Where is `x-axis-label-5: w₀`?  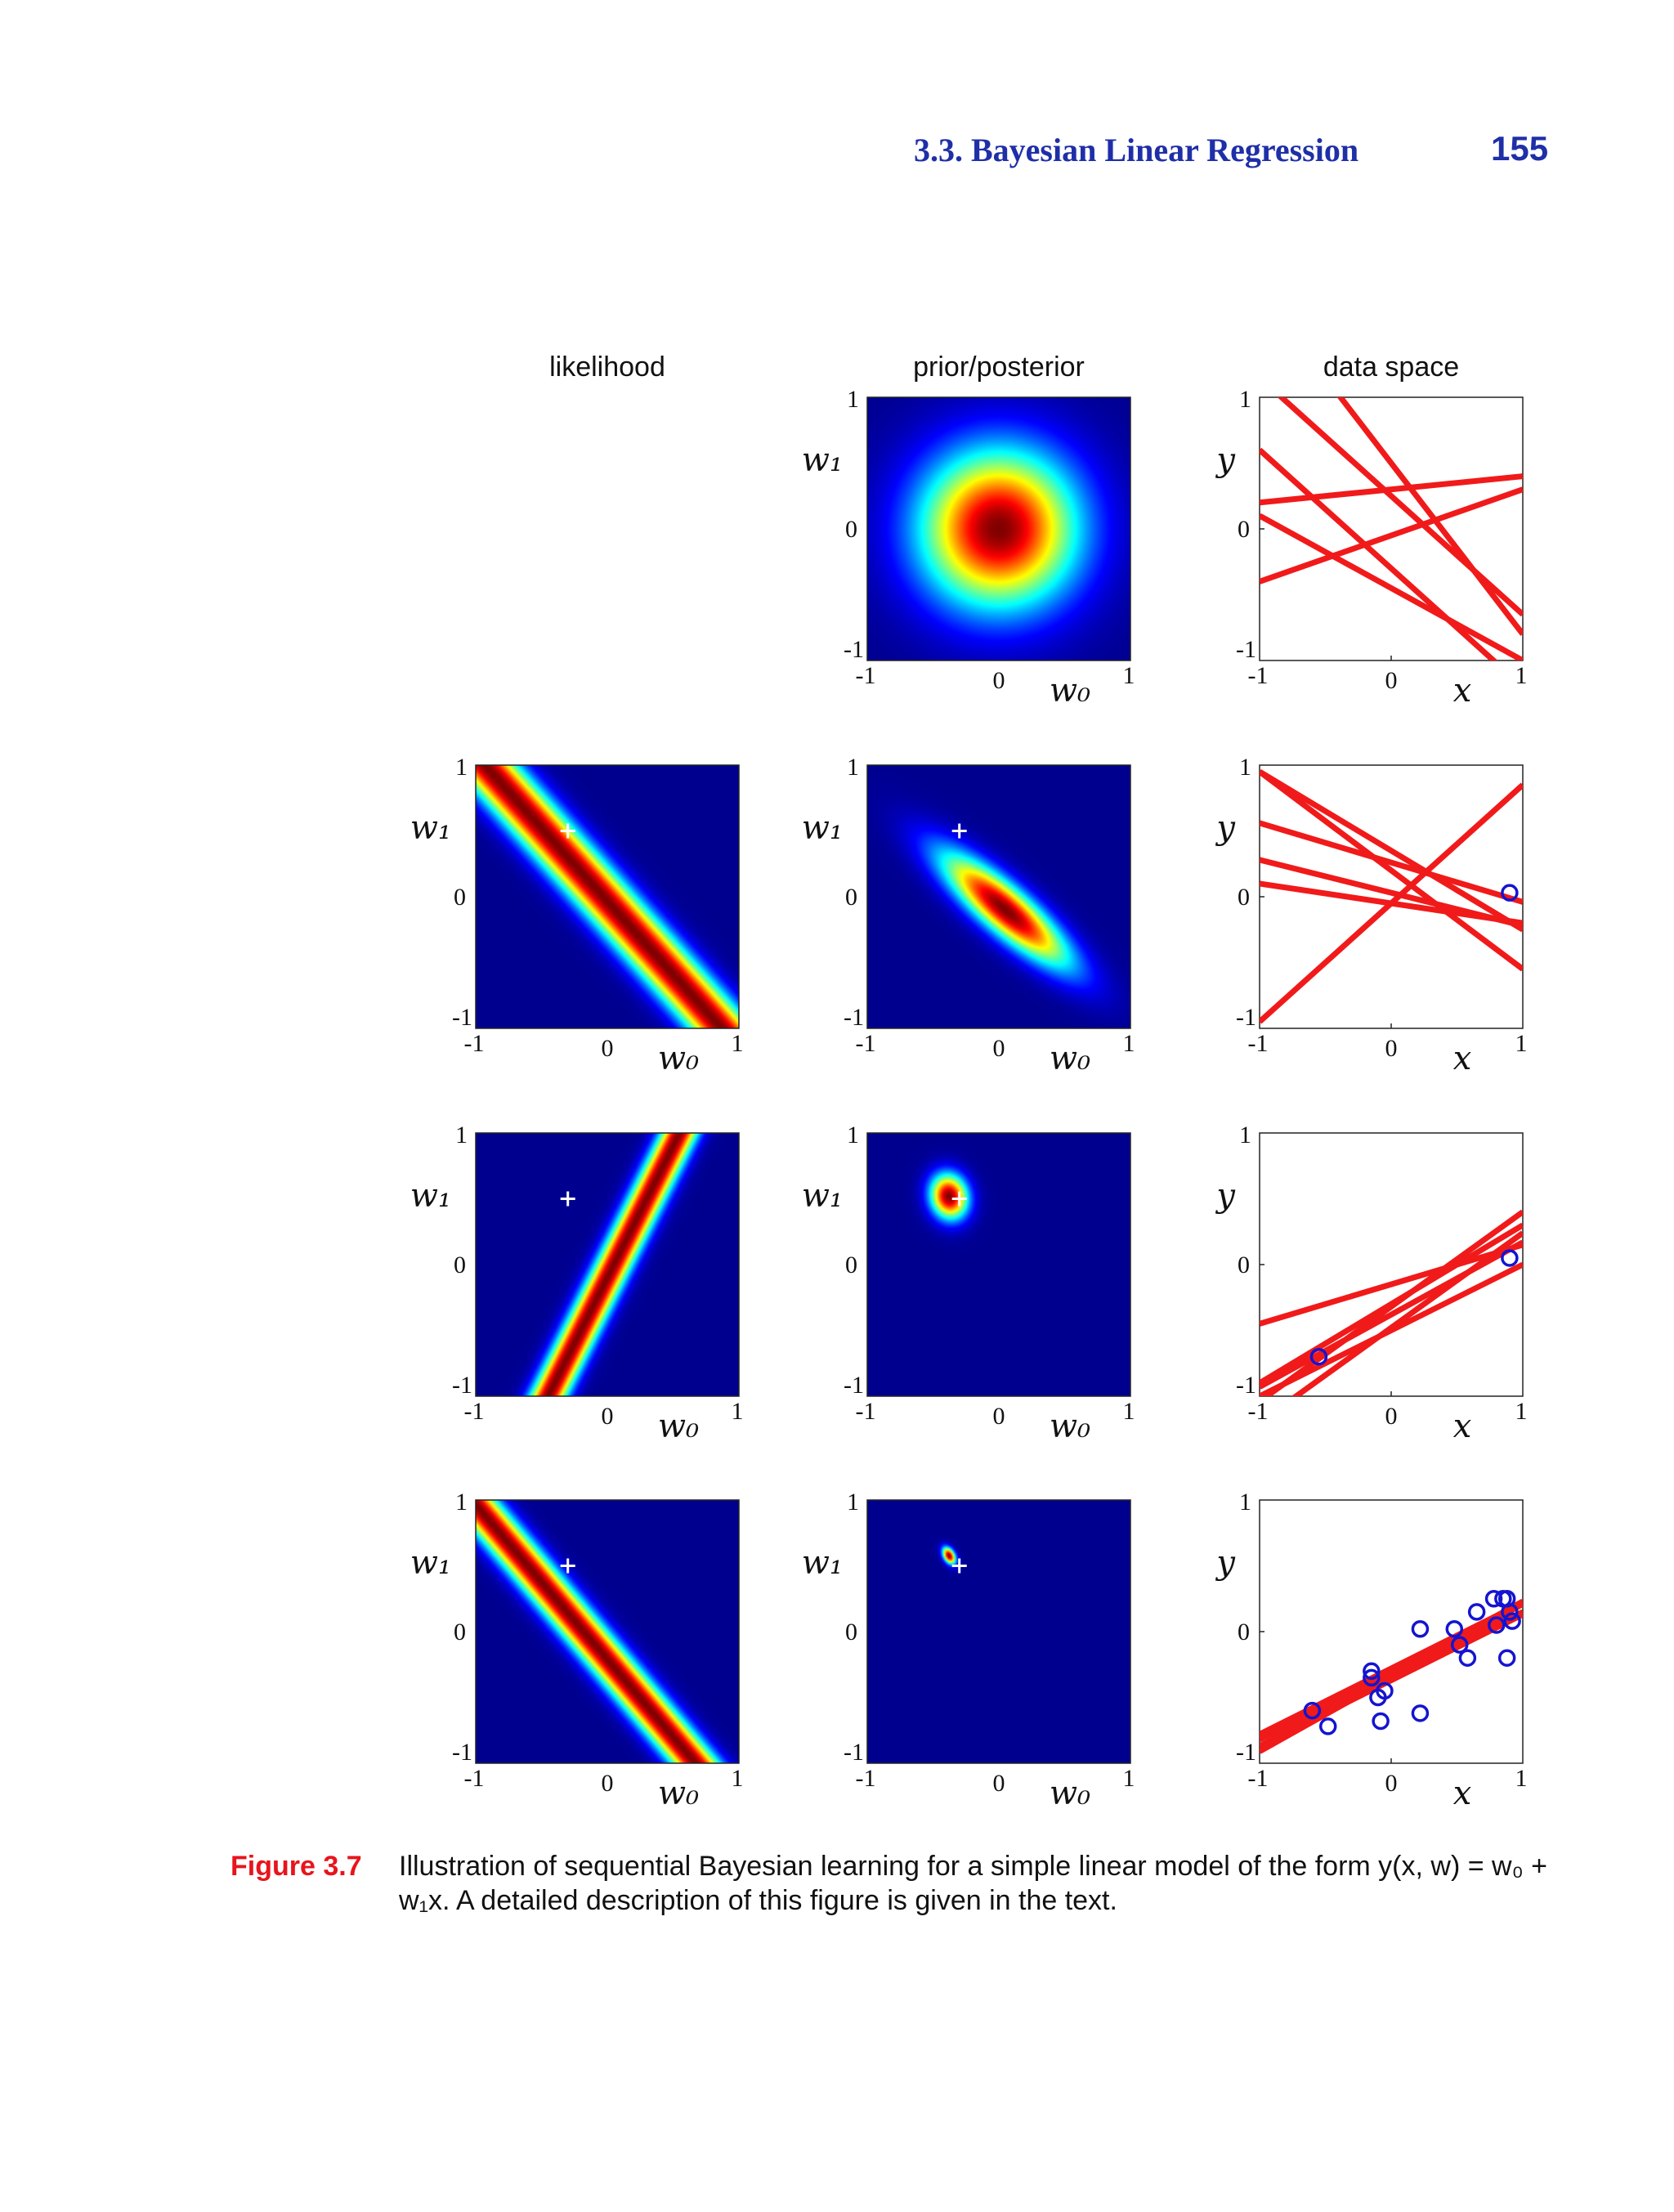 x-axis-label-5: w₀ is located at coordinates (678, 1426).